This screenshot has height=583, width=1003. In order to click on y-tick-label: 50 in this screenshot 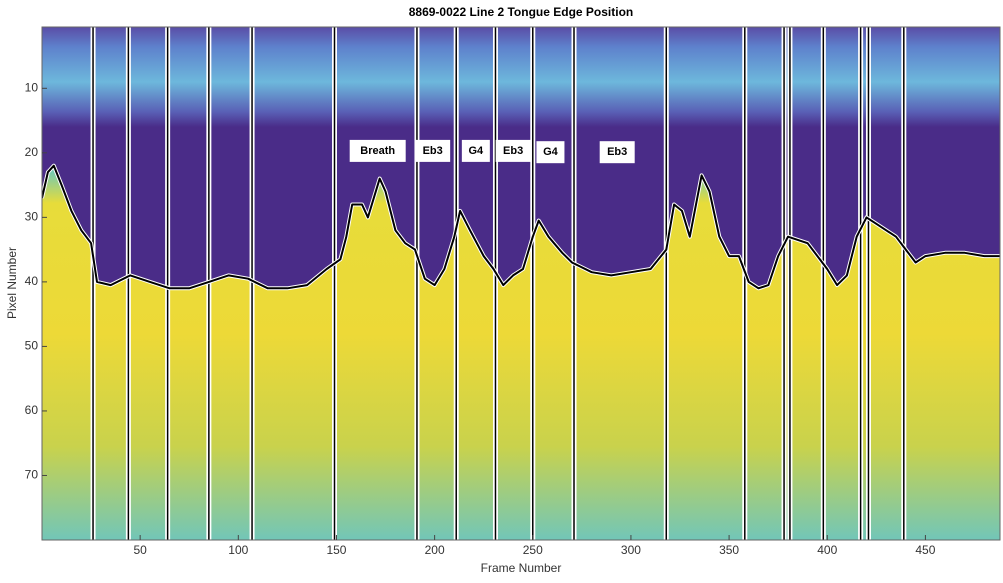, I will do `click(32, 346)`.